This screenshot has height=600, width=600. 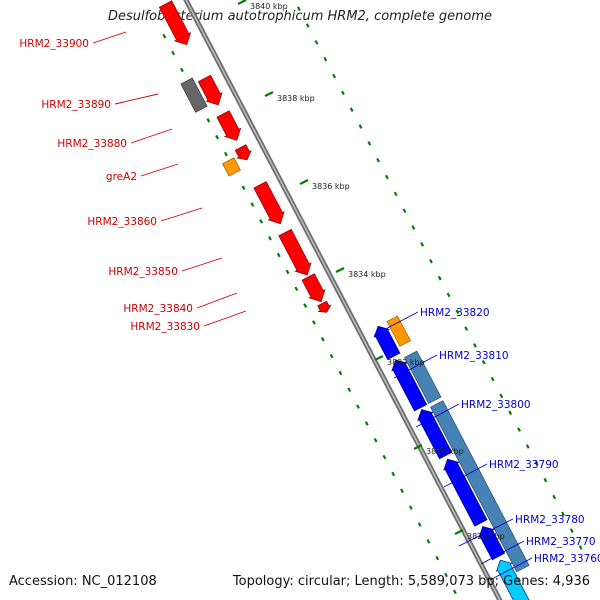 What do you see at coordinates (269, 203) in the screenshot?
I see `gene-HRM2_33860-arrow` at bounding box center [269, 203].